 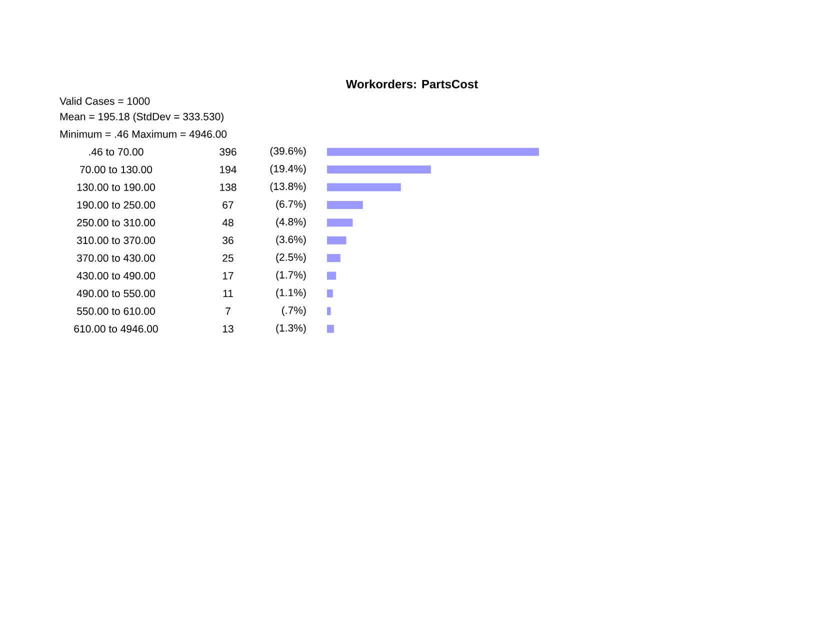 What do you see at coordinates (116, 311) in the screenshot?
I see `y-tick-label: 550.00 to 610.00` at bounding box center [116, 311].